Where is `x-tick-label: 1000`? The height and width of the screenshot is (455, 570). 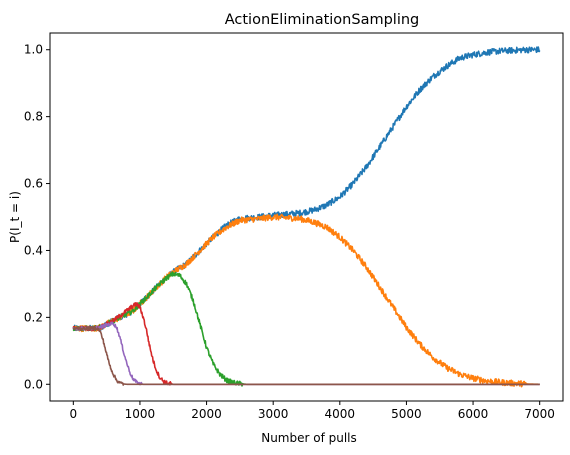
x-tick-label: 1000 is located at coordinates (140, 414).